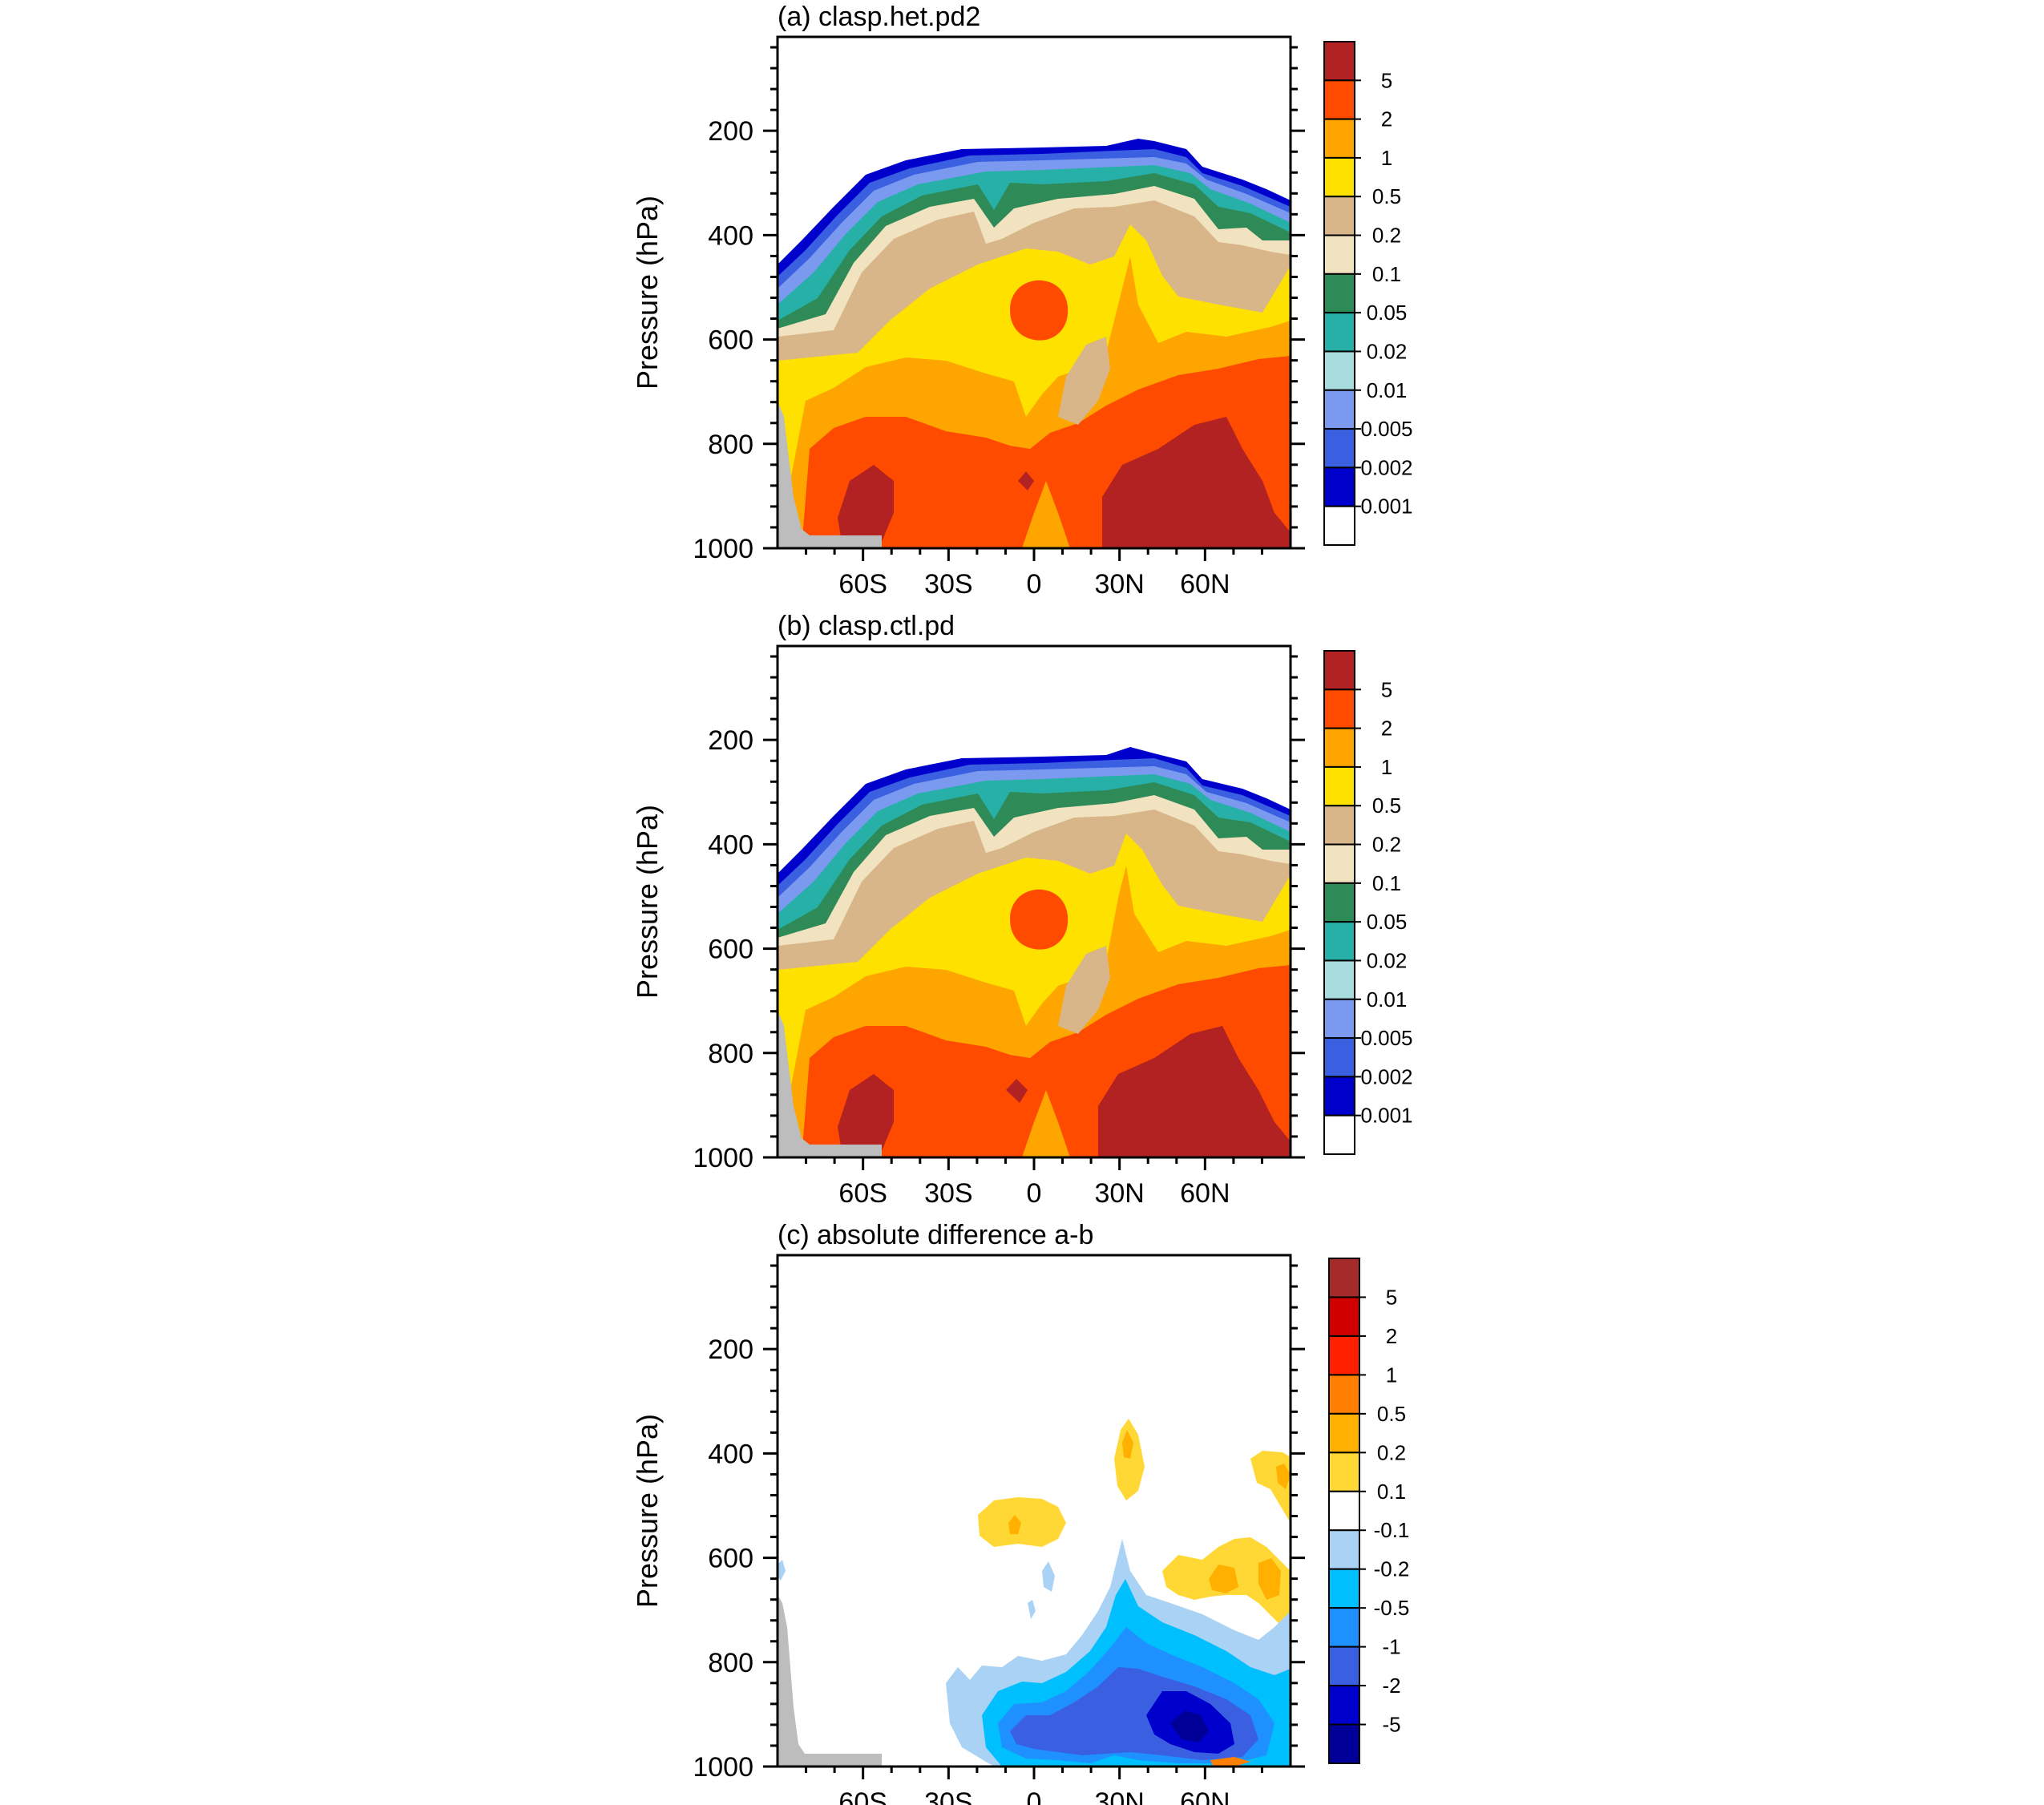  Describe the element at coordinates (723, 1767) in the screenshot. I see `y-tick-label: 1000` at that location.